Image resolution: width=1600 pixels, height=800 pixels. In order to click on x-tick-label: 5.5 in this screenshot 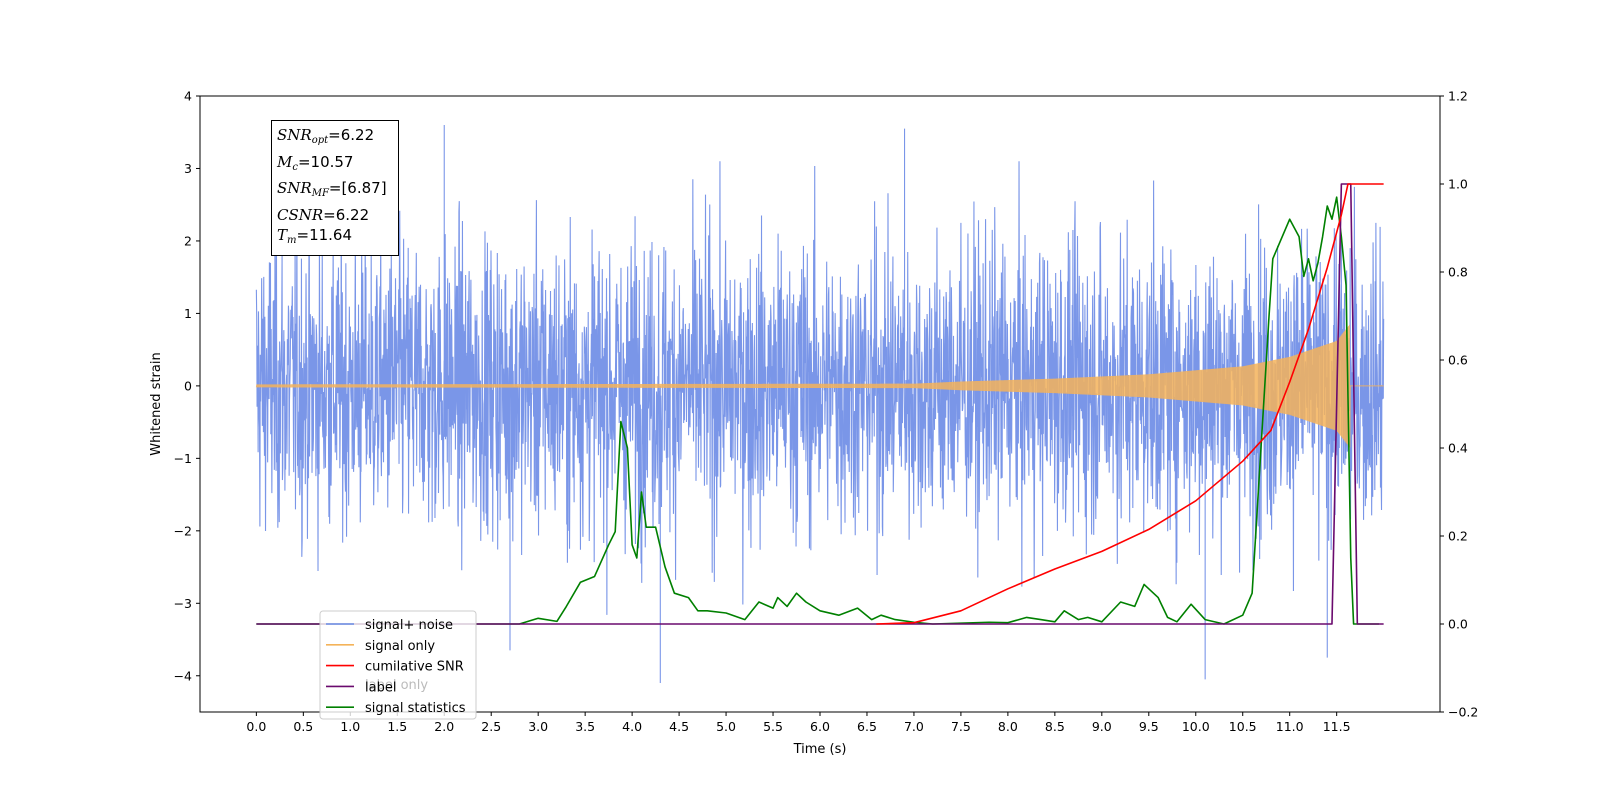, I will do `click(773, 726)`.